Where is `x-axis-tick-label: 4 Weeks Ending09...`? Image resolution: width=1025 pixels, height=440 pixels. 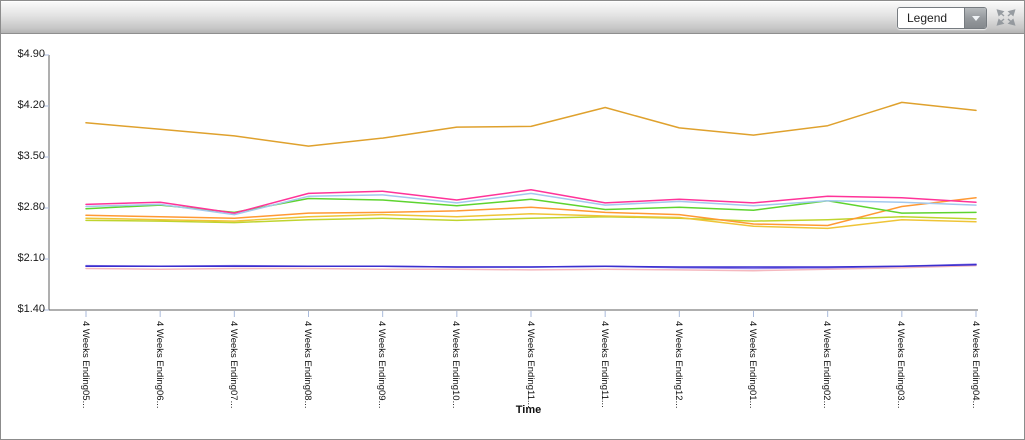
x-axis-tick-label: 4 Weeks Ending09... is located at coordinates (382, 365).